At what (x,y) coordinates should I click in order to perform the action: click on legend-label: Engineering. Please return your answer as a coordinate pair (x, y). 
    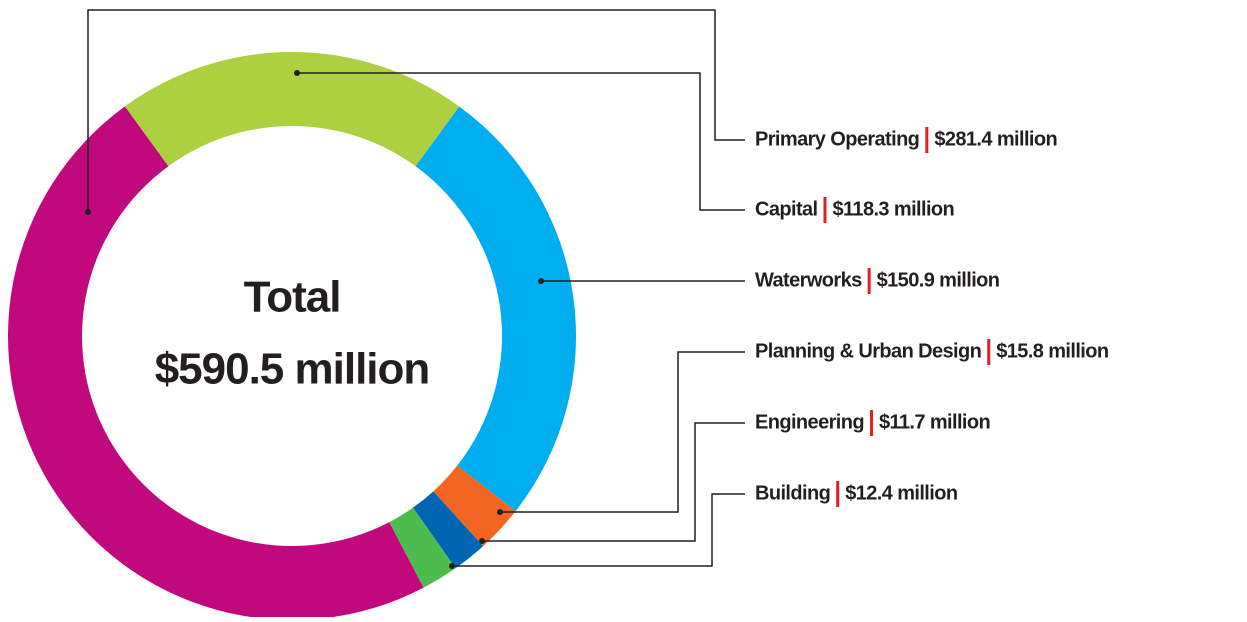
    Looking at the image, I should click on (809, 422).